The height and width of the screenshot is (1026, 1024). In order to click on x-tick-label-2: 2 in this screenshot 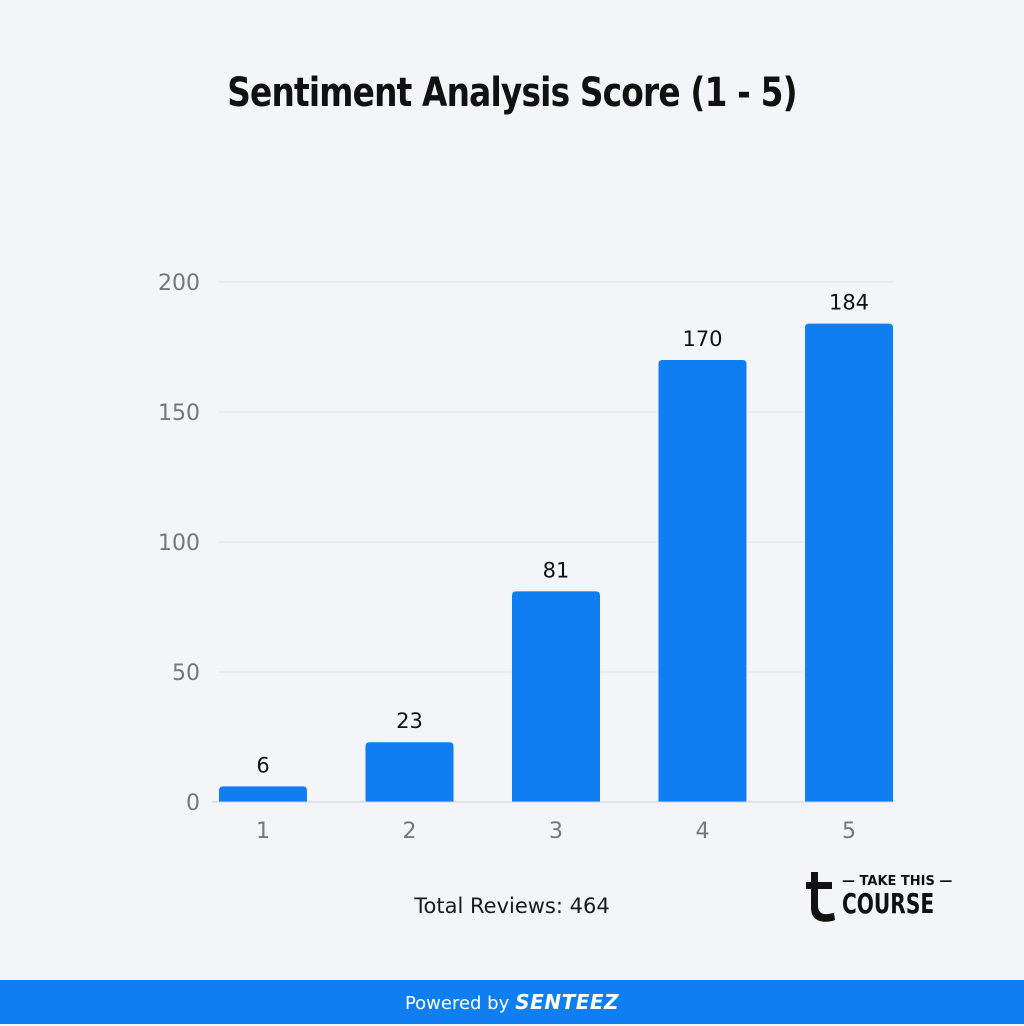, I will do `click(410, 831)`.